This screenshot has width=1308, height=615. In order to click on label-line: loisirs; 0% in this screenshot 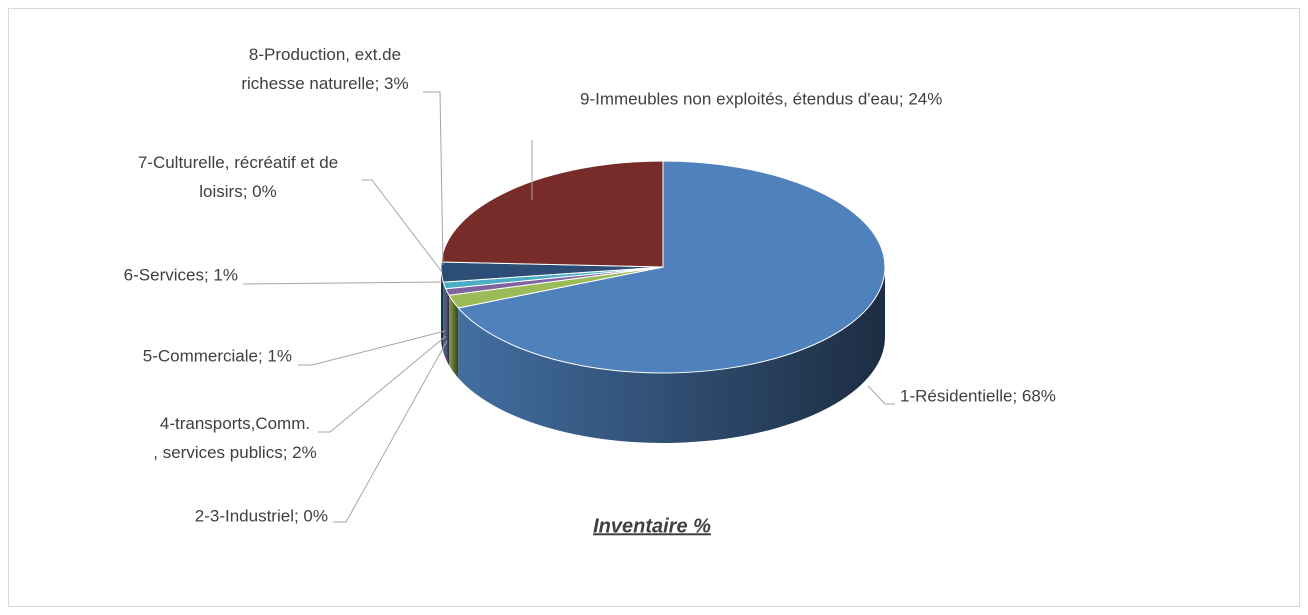, I will do `click(237, 191)`.